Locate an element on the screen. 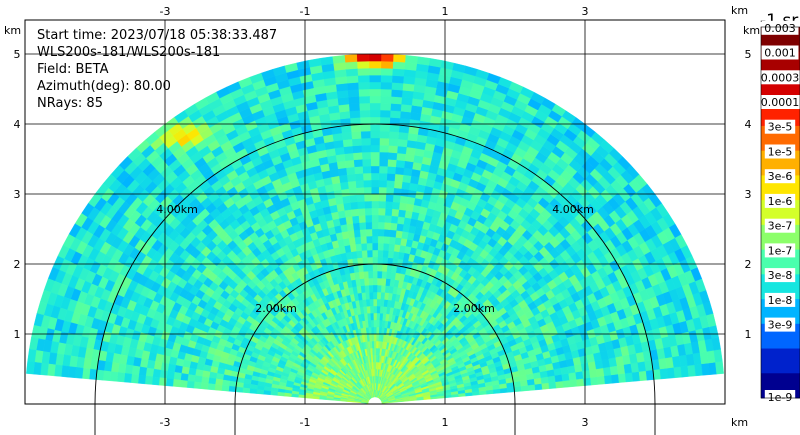 The image size is (800, 435). x-unit-bottom: km is located at coordinates (739, 422).